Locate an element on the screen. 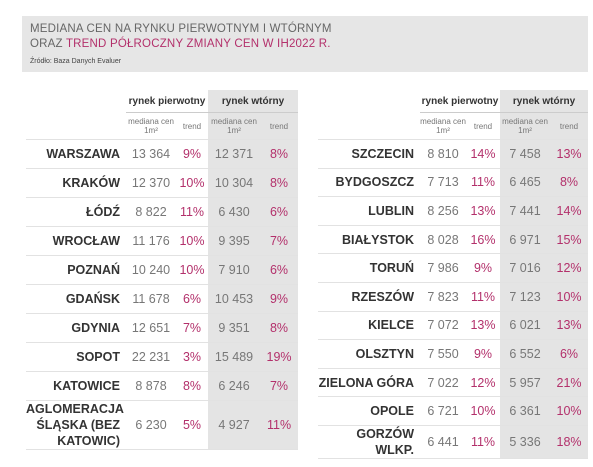  median-price: 6 230 is located at coordinates (151, 425).